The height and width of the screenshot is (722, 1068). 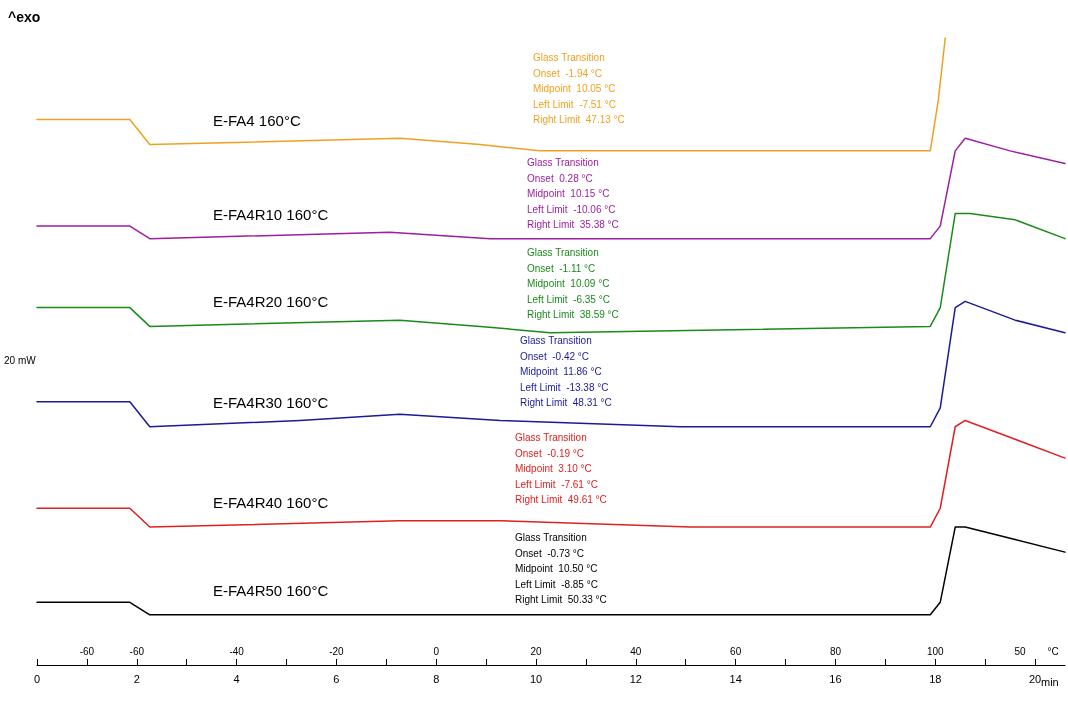 What do you see at coordinates (337, 651) in the screenshot?
I see `annotation: -20` at bounding box center [337, 651].